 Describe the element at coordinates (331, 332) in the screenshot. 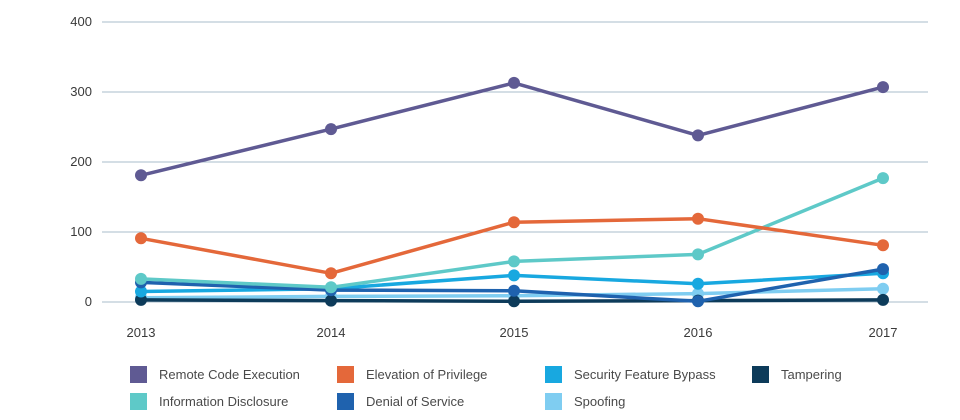

I see `x-tick-label: 2014` at that location.